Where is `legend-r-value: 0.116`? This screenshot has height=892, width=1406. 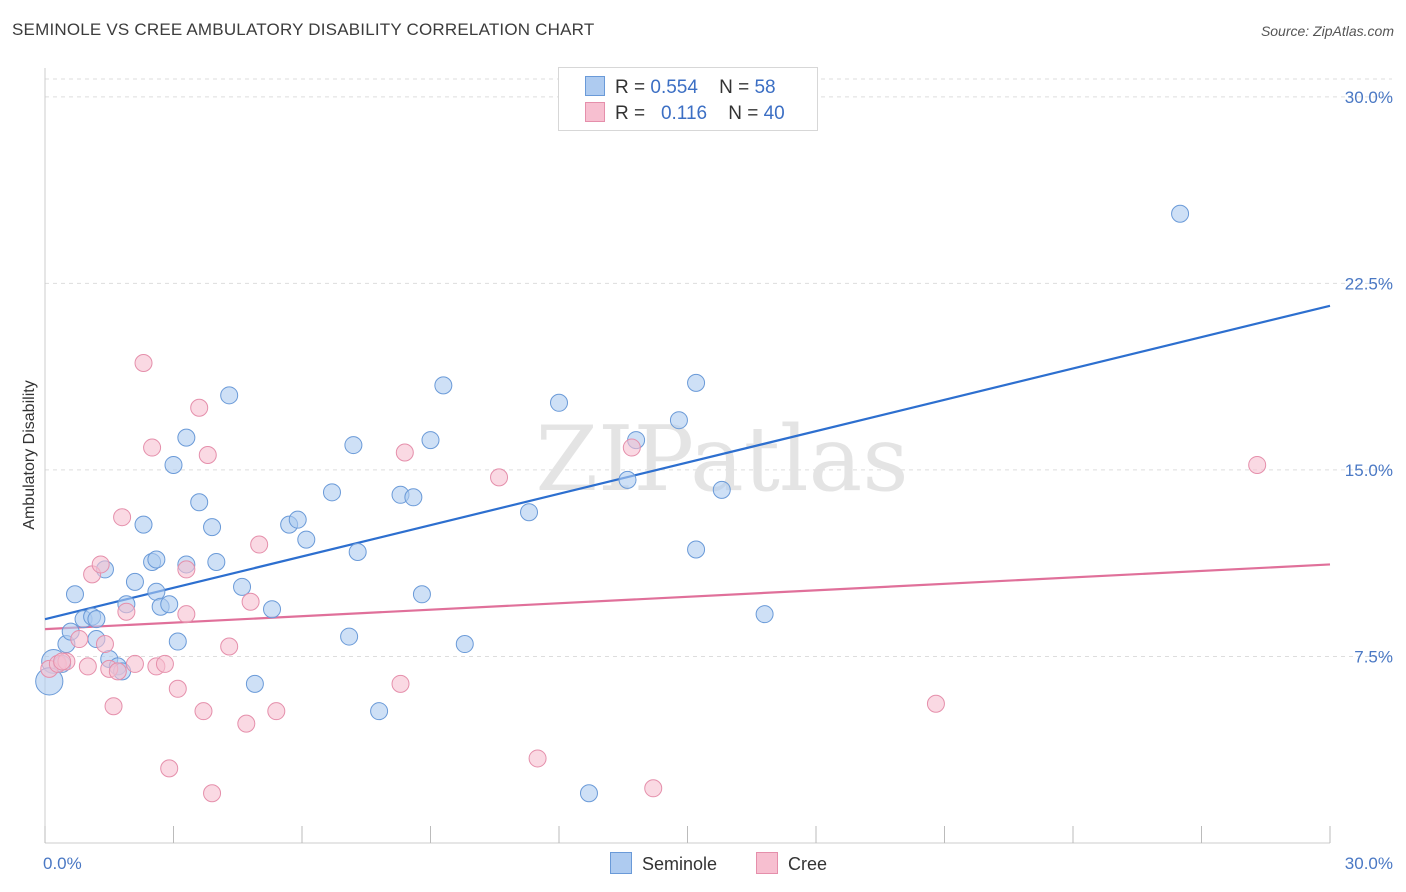
legend-r-value: 0.116 is located at coordinates (684, 113).